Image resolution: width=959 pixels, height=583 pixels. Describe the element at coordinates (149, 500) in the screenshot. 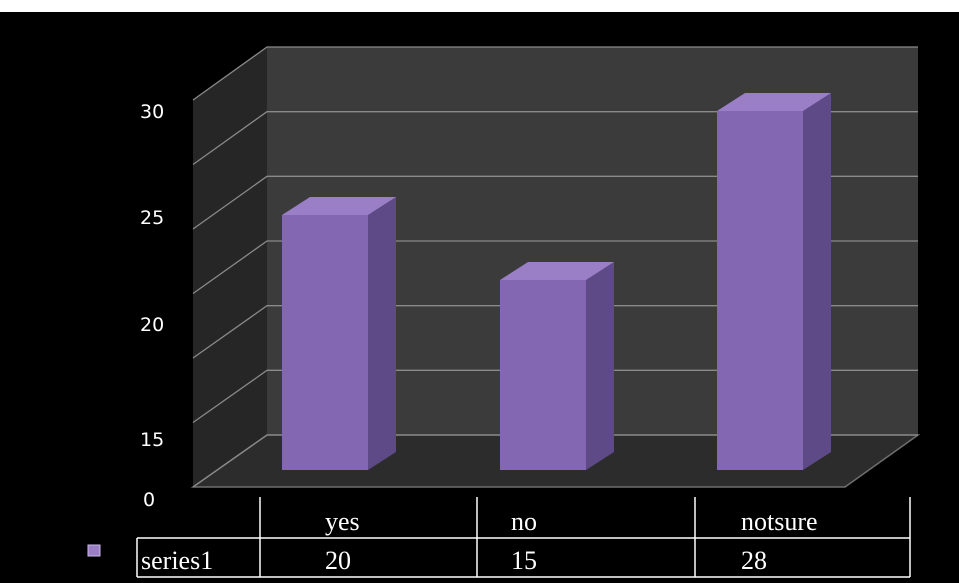

I see `y-tick-label: 0` at that location.